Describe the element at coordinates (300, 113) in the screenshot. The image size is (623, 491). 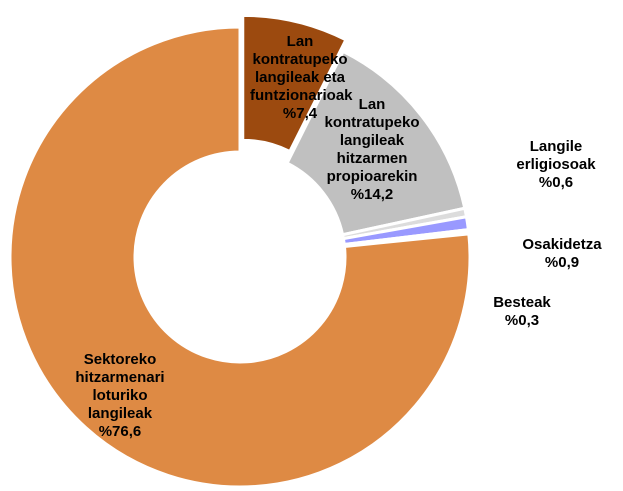
I see `value-label: %7,4` at that location.